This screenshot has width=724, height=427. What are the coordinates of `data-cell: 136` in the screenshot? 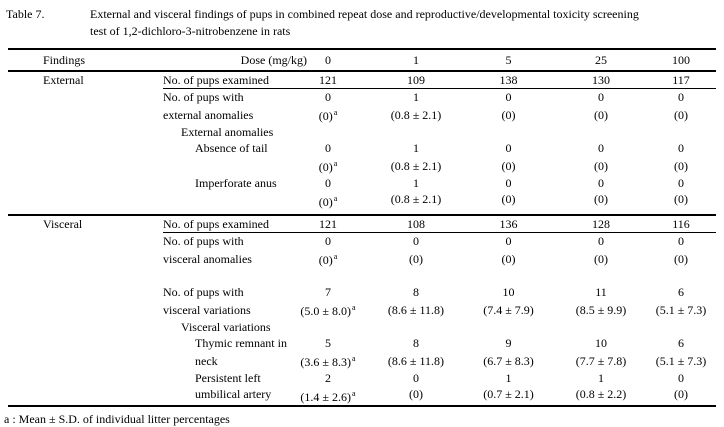 It's located at (508, 224).